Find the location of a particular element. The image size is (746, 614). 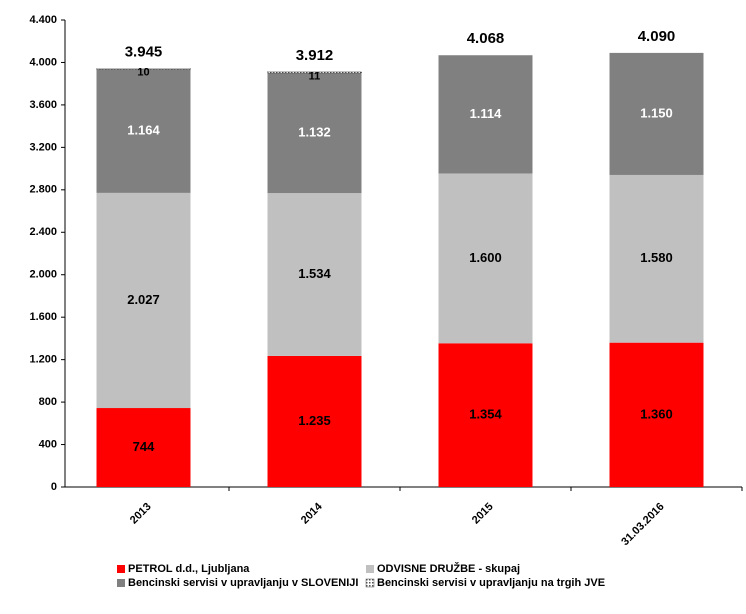

value-label: 1.580 is located at coordinates (656, 257).